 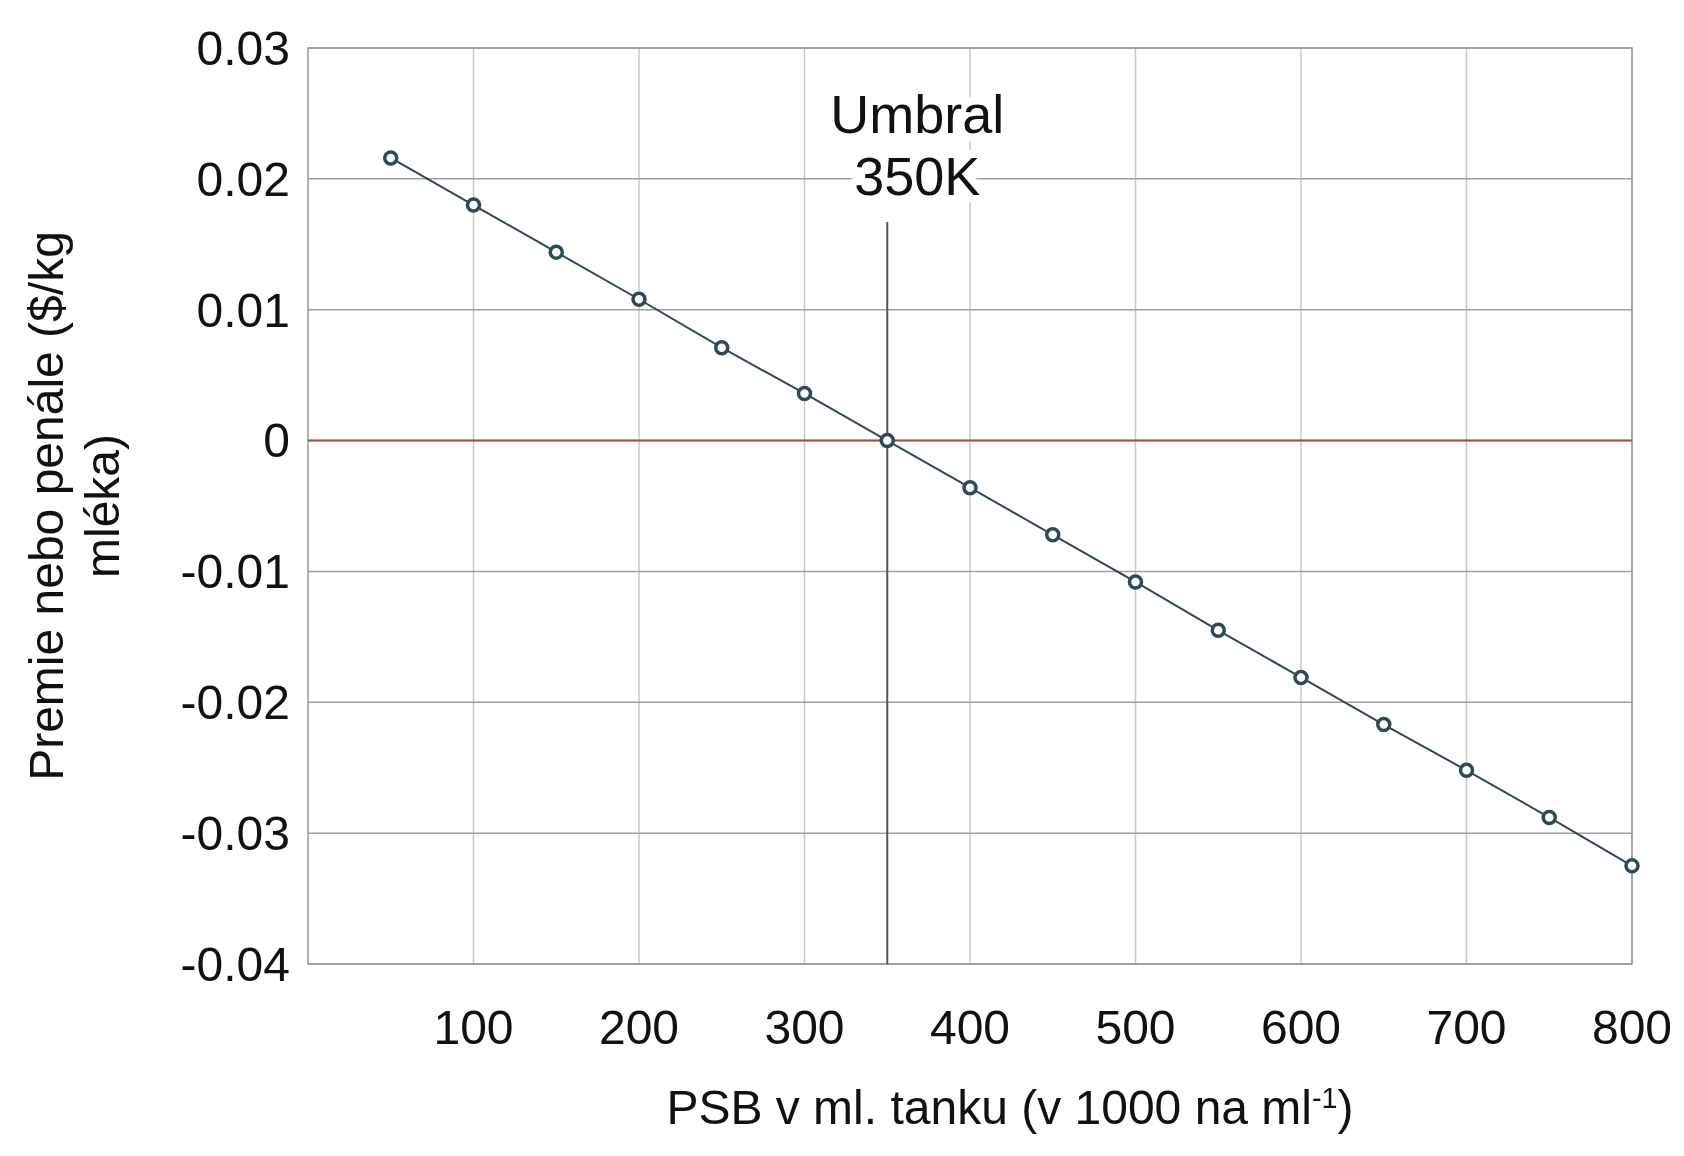 I want to click on y-tick-label: 0.03, so click(x=243, y=48).